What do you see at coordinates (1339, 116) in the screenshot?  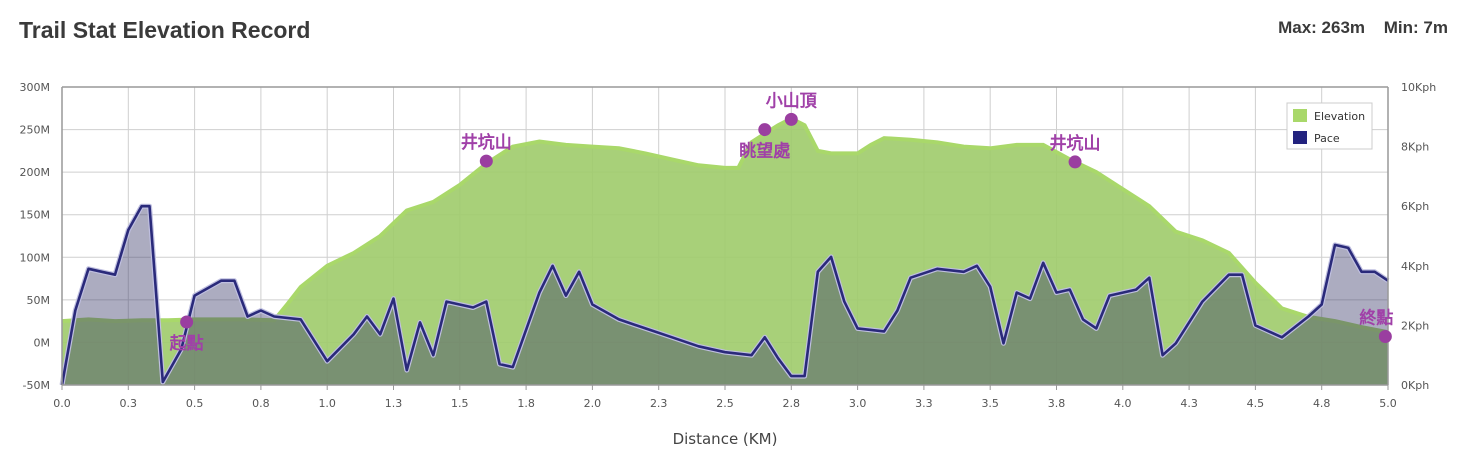 I see `legend-label: Elevation` at bounding box center [1339, 116].